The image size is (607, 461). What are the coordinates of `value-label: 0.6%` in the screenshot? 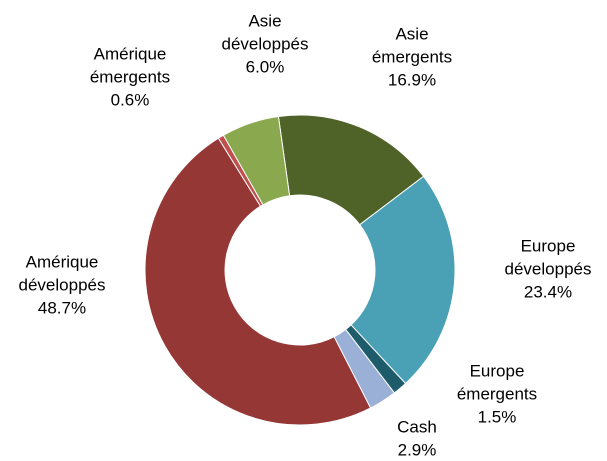 It's located at (130, 99).